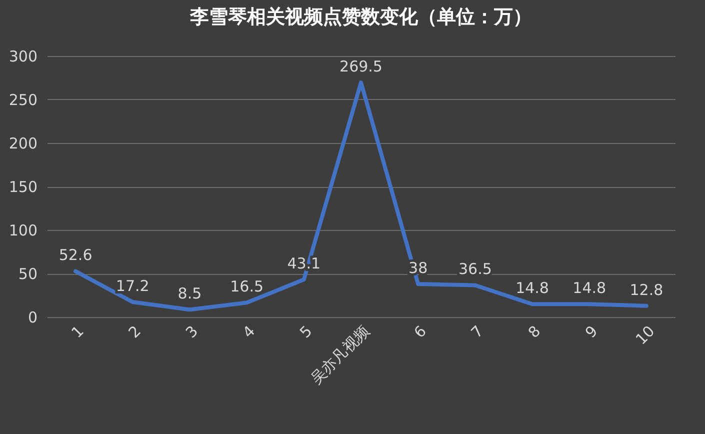 The image size is (705, 434). I want to click on y-tick-label: 200, so click(23, 143).